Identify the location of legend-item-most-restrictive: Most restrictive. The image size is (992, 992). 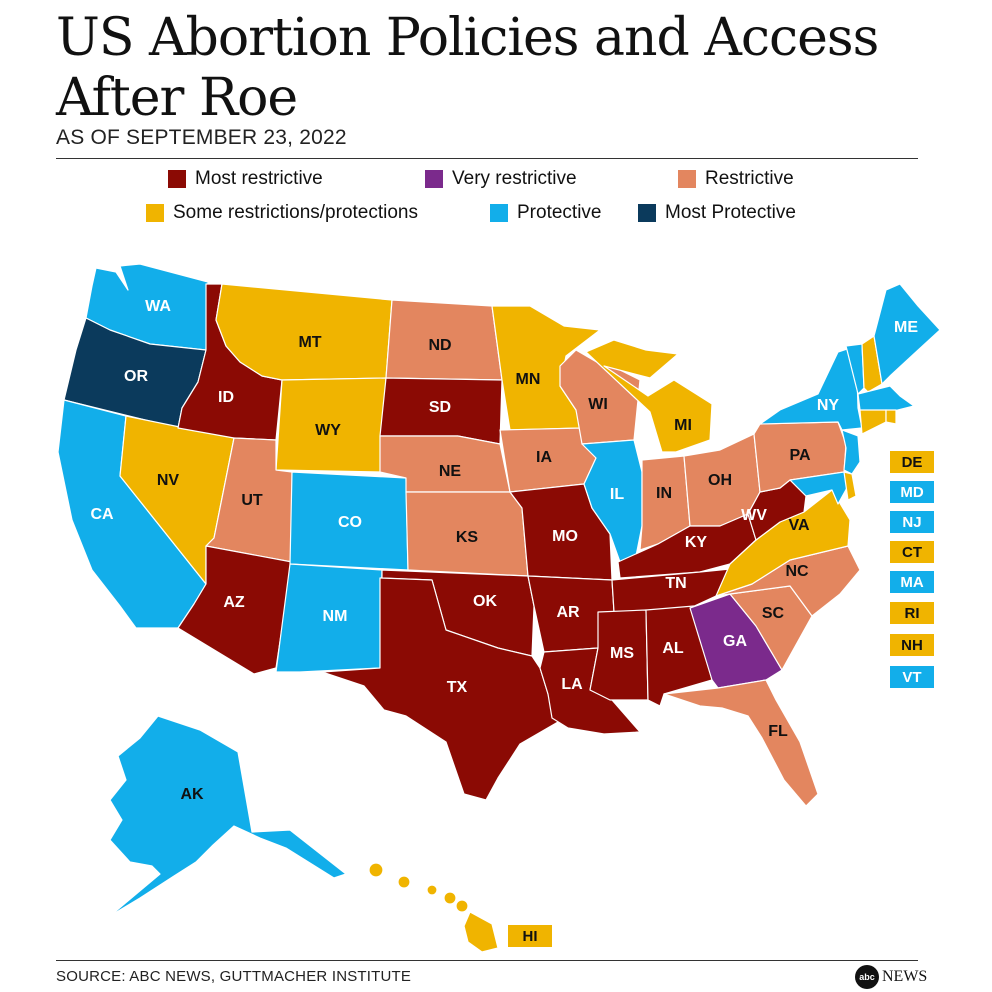
(245, 179).